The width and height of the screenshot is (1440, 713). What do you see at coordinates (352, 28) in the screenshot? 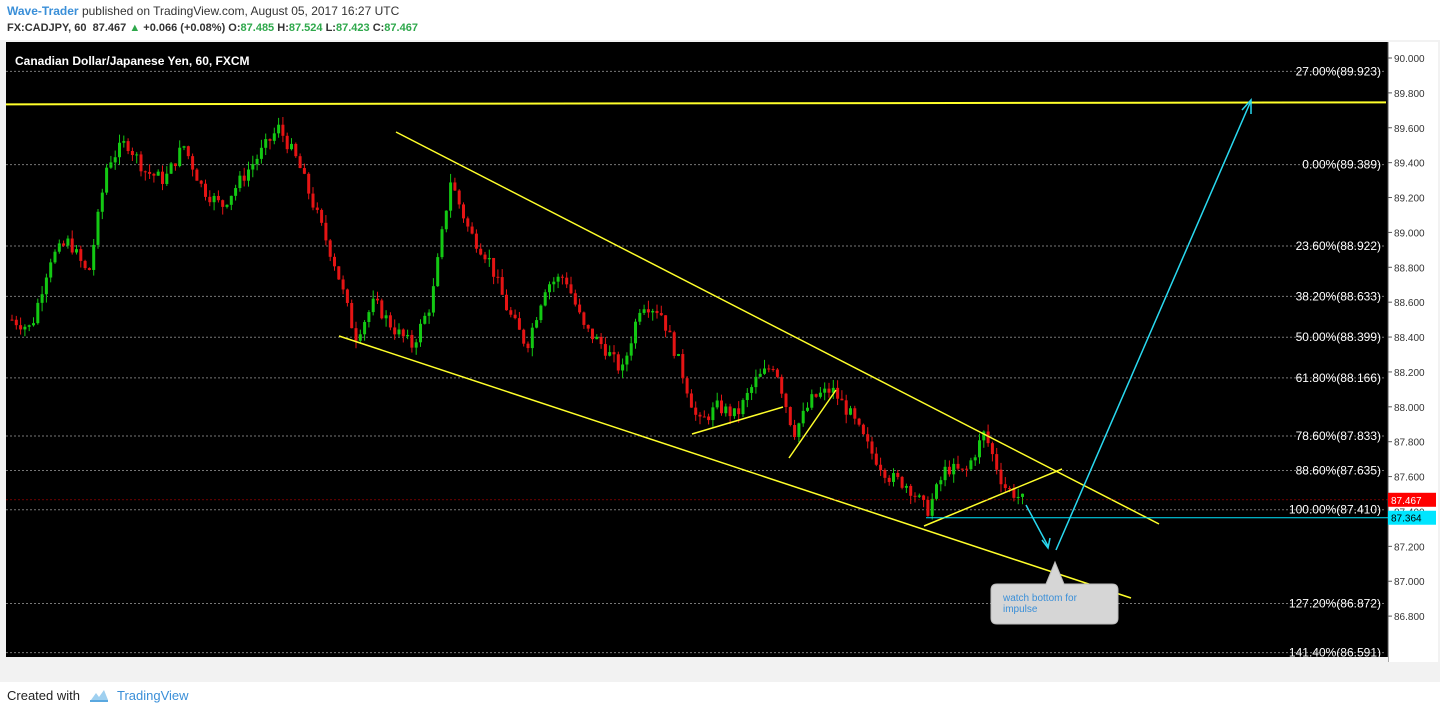
I see `low-value: 87.423` at bounding box center [352, 28].